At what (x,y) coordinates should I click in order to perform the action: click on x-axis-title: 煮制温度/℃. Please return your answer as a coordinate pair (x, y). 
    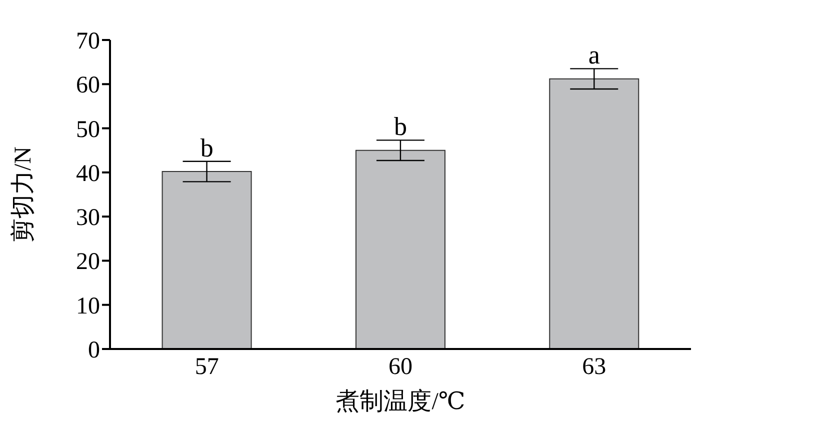
    Looking at the image, I should click on (401, 401).